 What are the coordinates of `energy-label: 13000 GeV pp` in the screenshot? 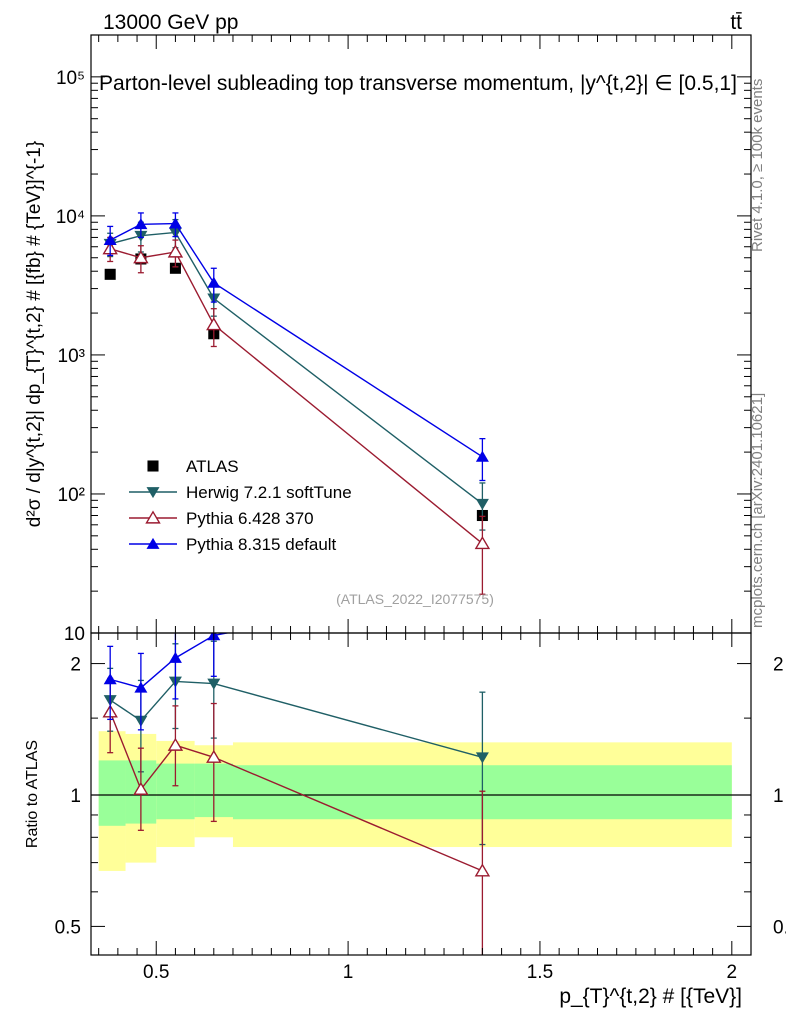 It's located at (170, 22).